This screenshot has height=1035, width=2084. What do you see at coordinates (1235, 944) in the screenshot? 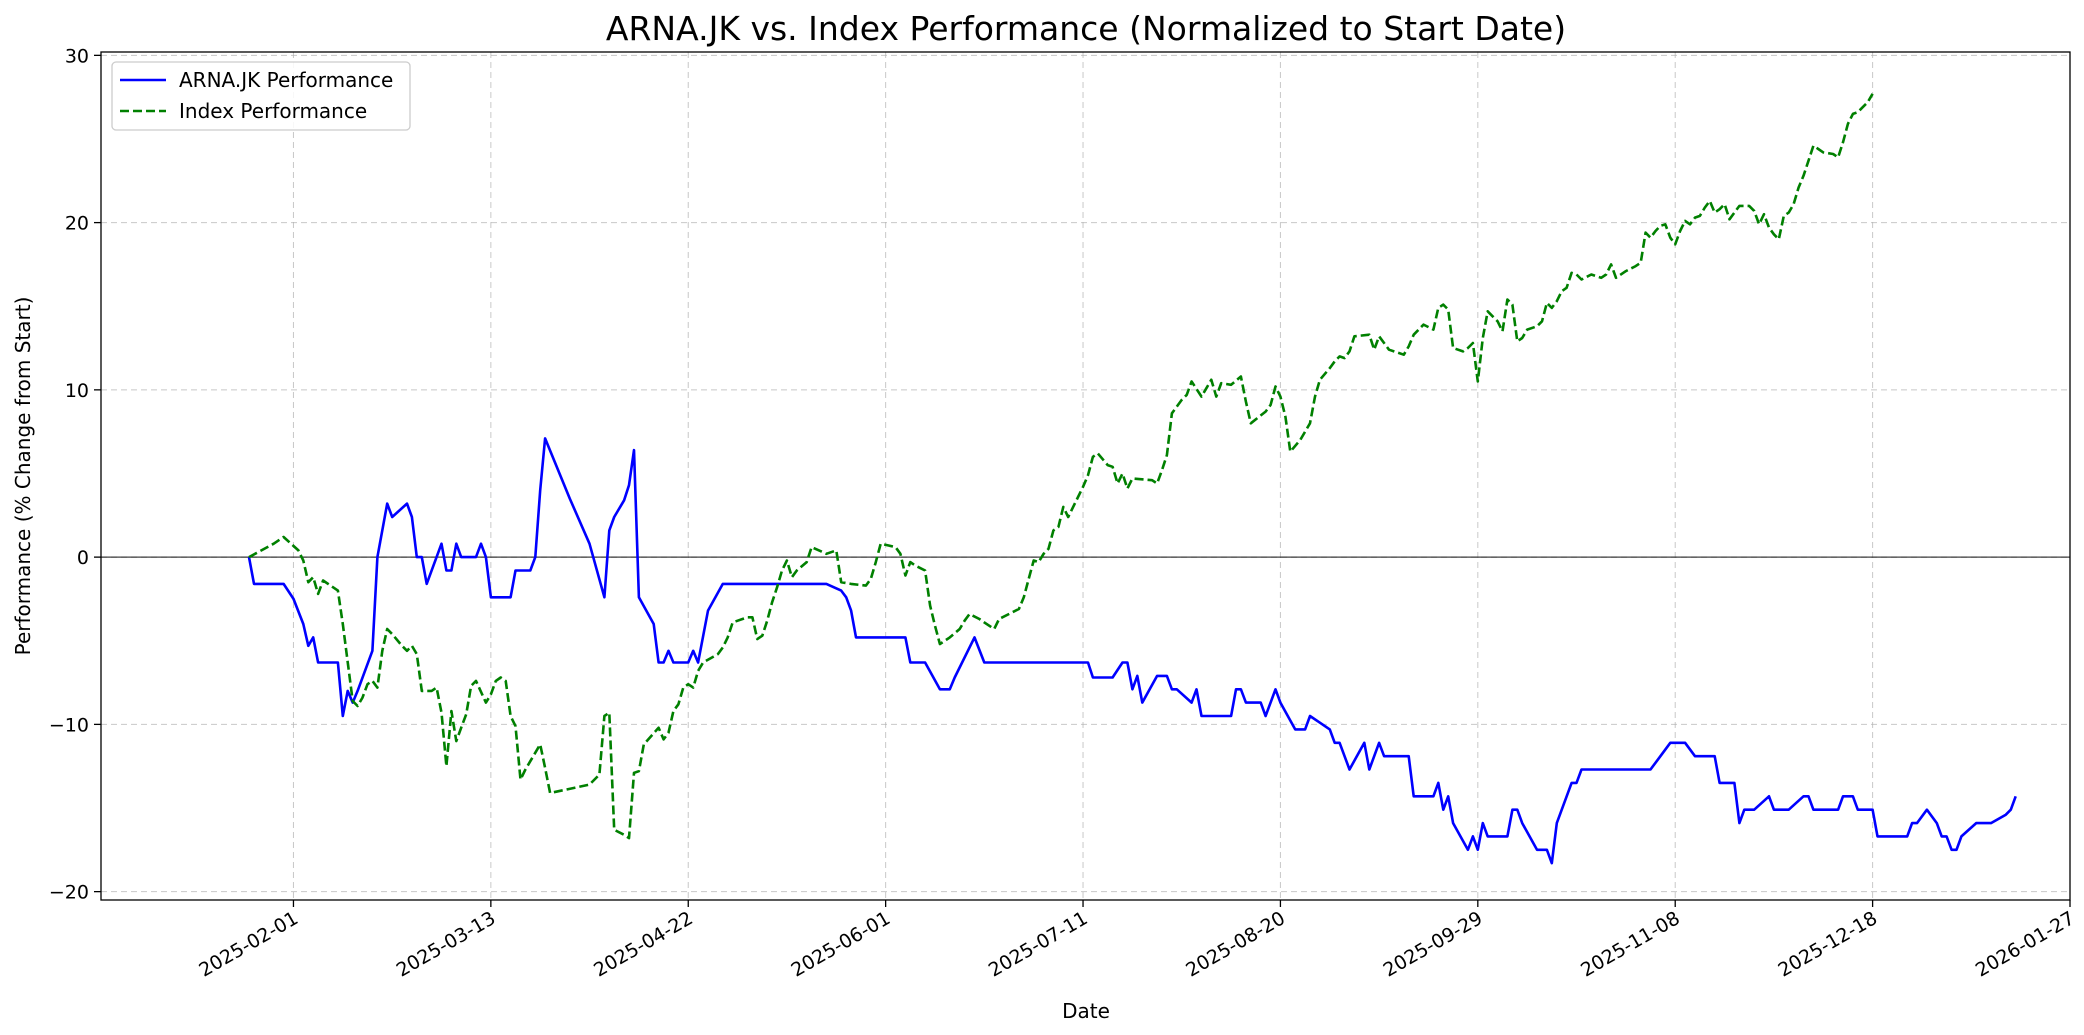
I see `x-tick-label: 2025-08-20` at bounding box center [1235, 944].